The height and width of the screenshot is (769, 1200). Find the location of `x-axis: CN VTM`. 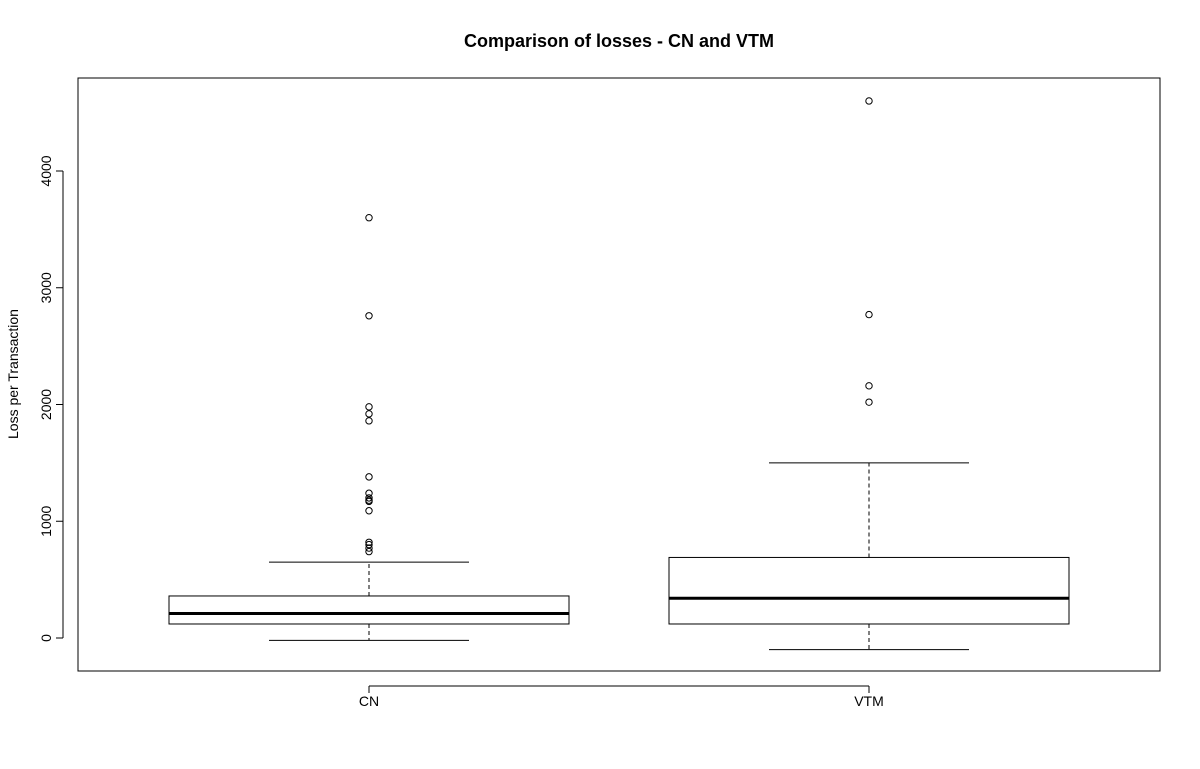

x-axis: CN VTM is located at coordinates (621, 697).